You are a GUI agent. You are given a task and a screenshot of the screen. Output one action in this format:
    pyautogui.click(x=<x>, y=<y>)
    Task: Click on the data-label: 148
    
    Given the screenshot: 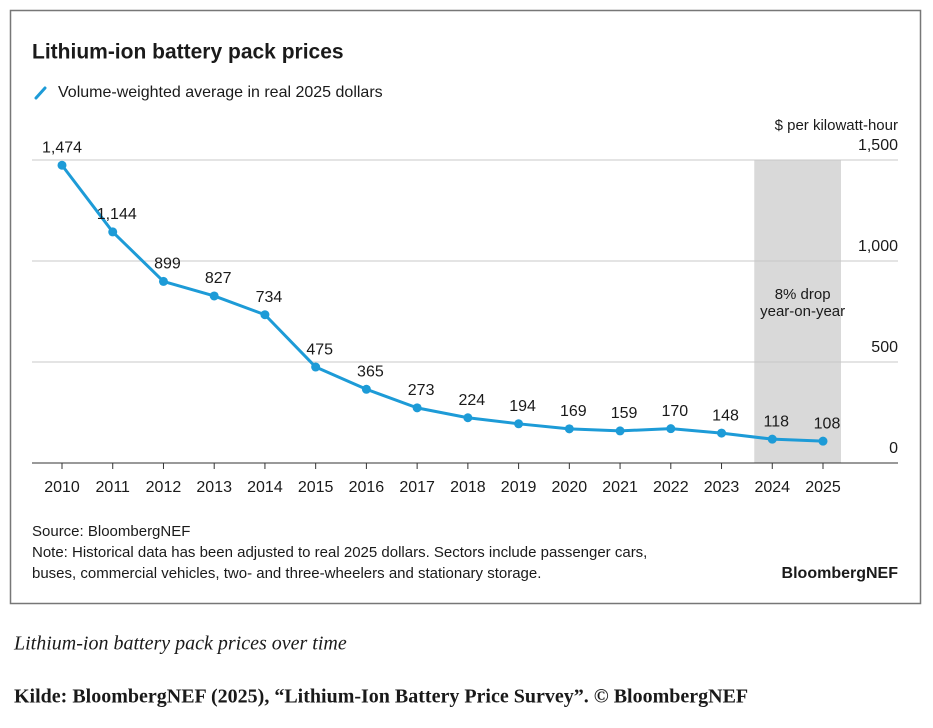 What is the action you would take?
    pyautogui.click(x=725, y=415)
    